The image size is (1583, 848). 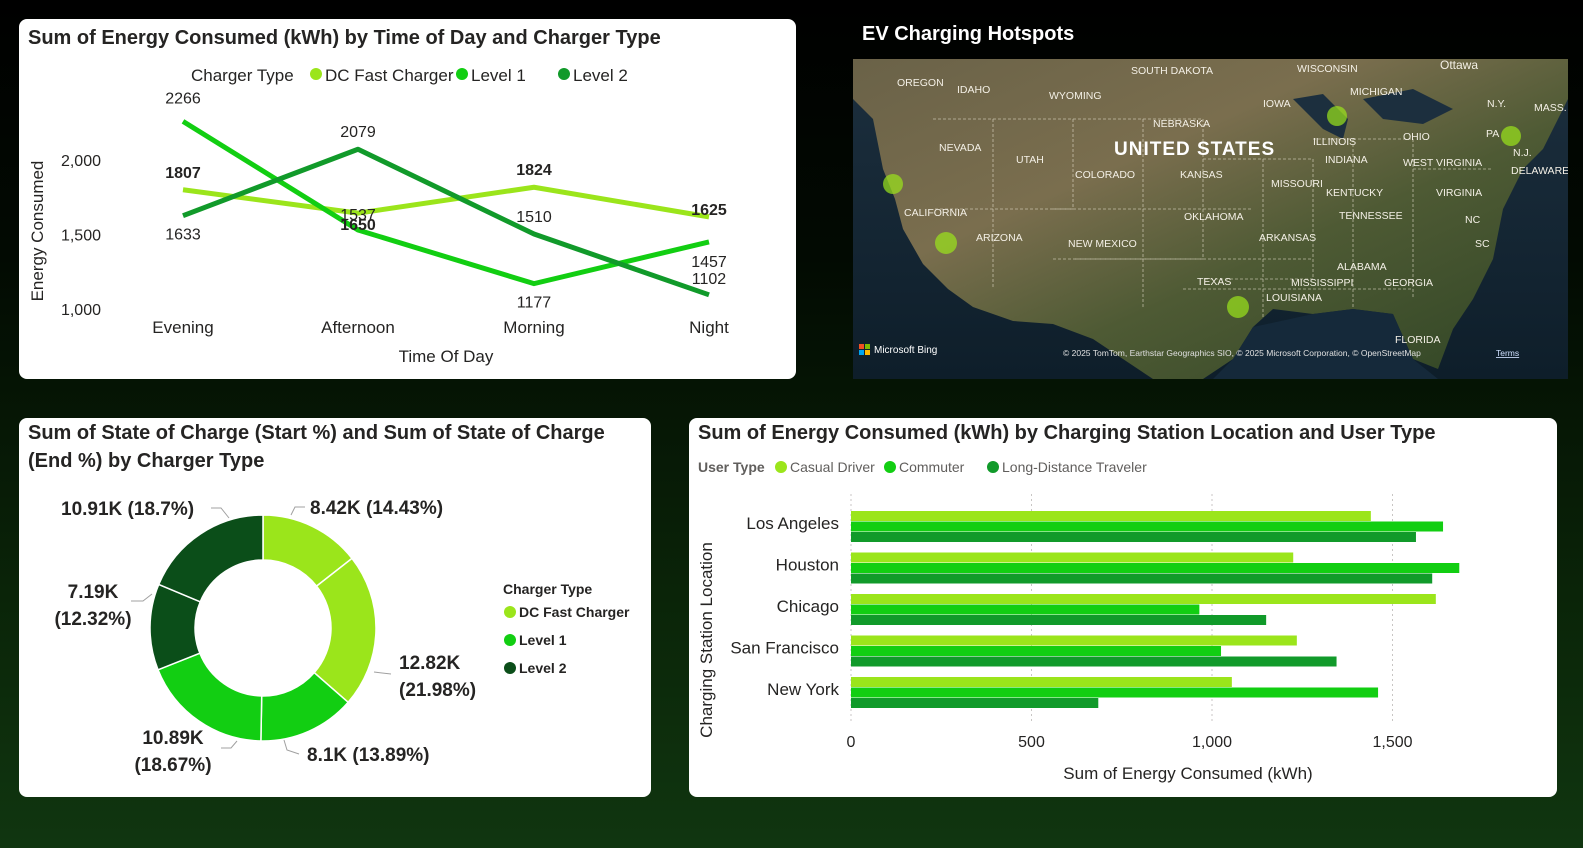 What do you see at coordinates (1442, 163) in the screenshot?
I see `map-place-label: WEST VIRGINIA` at bounding box center [1442, 163].